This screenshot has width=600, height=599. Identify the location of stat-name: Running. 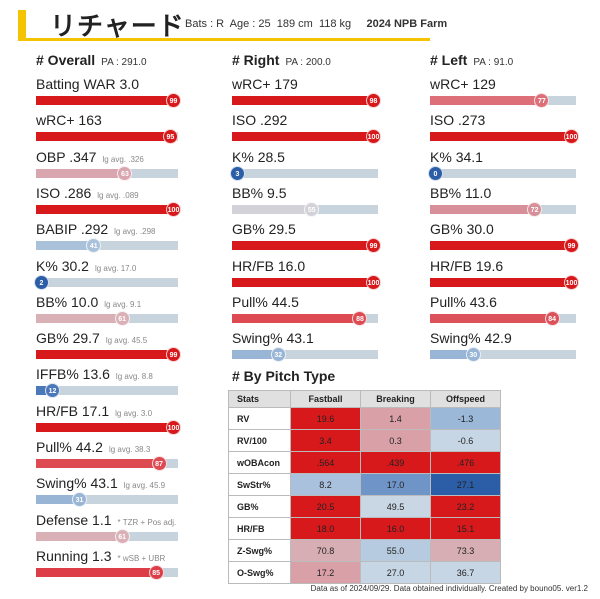
(62, 555).